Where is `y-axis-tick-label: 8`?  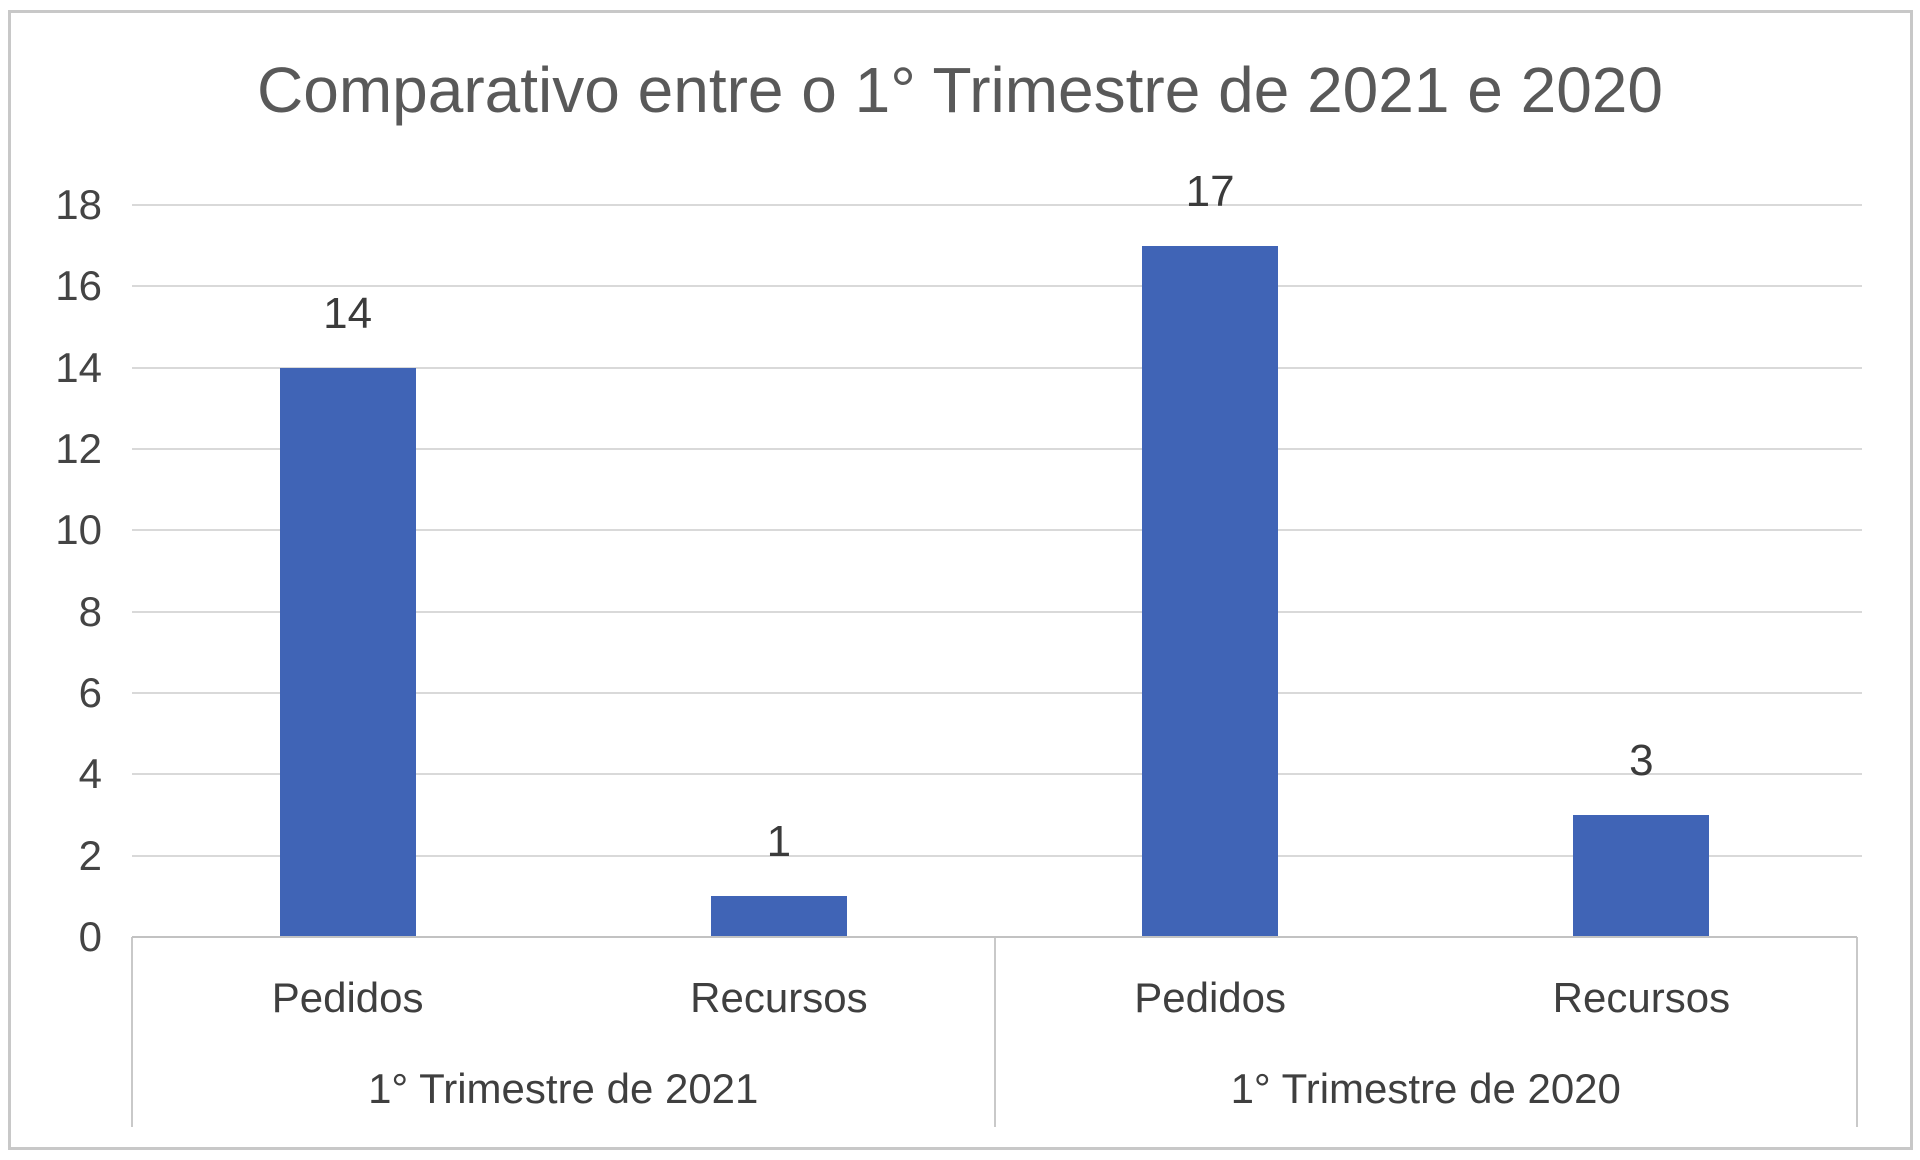 y-axis-tick-label: 8 is located at coordinates (90, 611).